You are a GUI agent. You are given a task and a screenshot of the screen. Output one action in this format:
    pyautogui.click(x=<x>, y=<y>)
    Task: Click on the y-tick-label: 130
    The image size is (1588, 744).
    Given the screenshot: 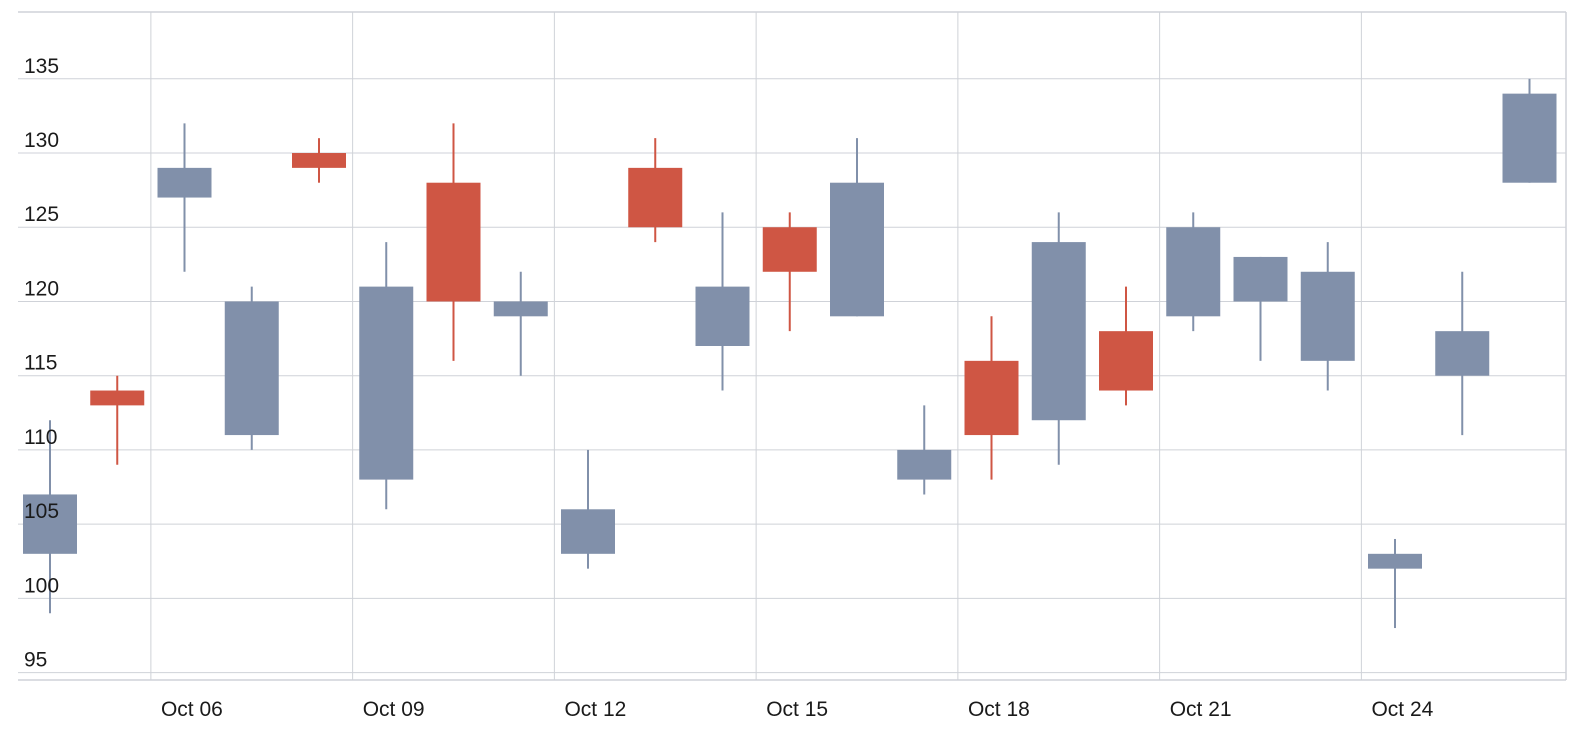 What is the action you would take?
    pyautogui.click(x=41, y=140)
    